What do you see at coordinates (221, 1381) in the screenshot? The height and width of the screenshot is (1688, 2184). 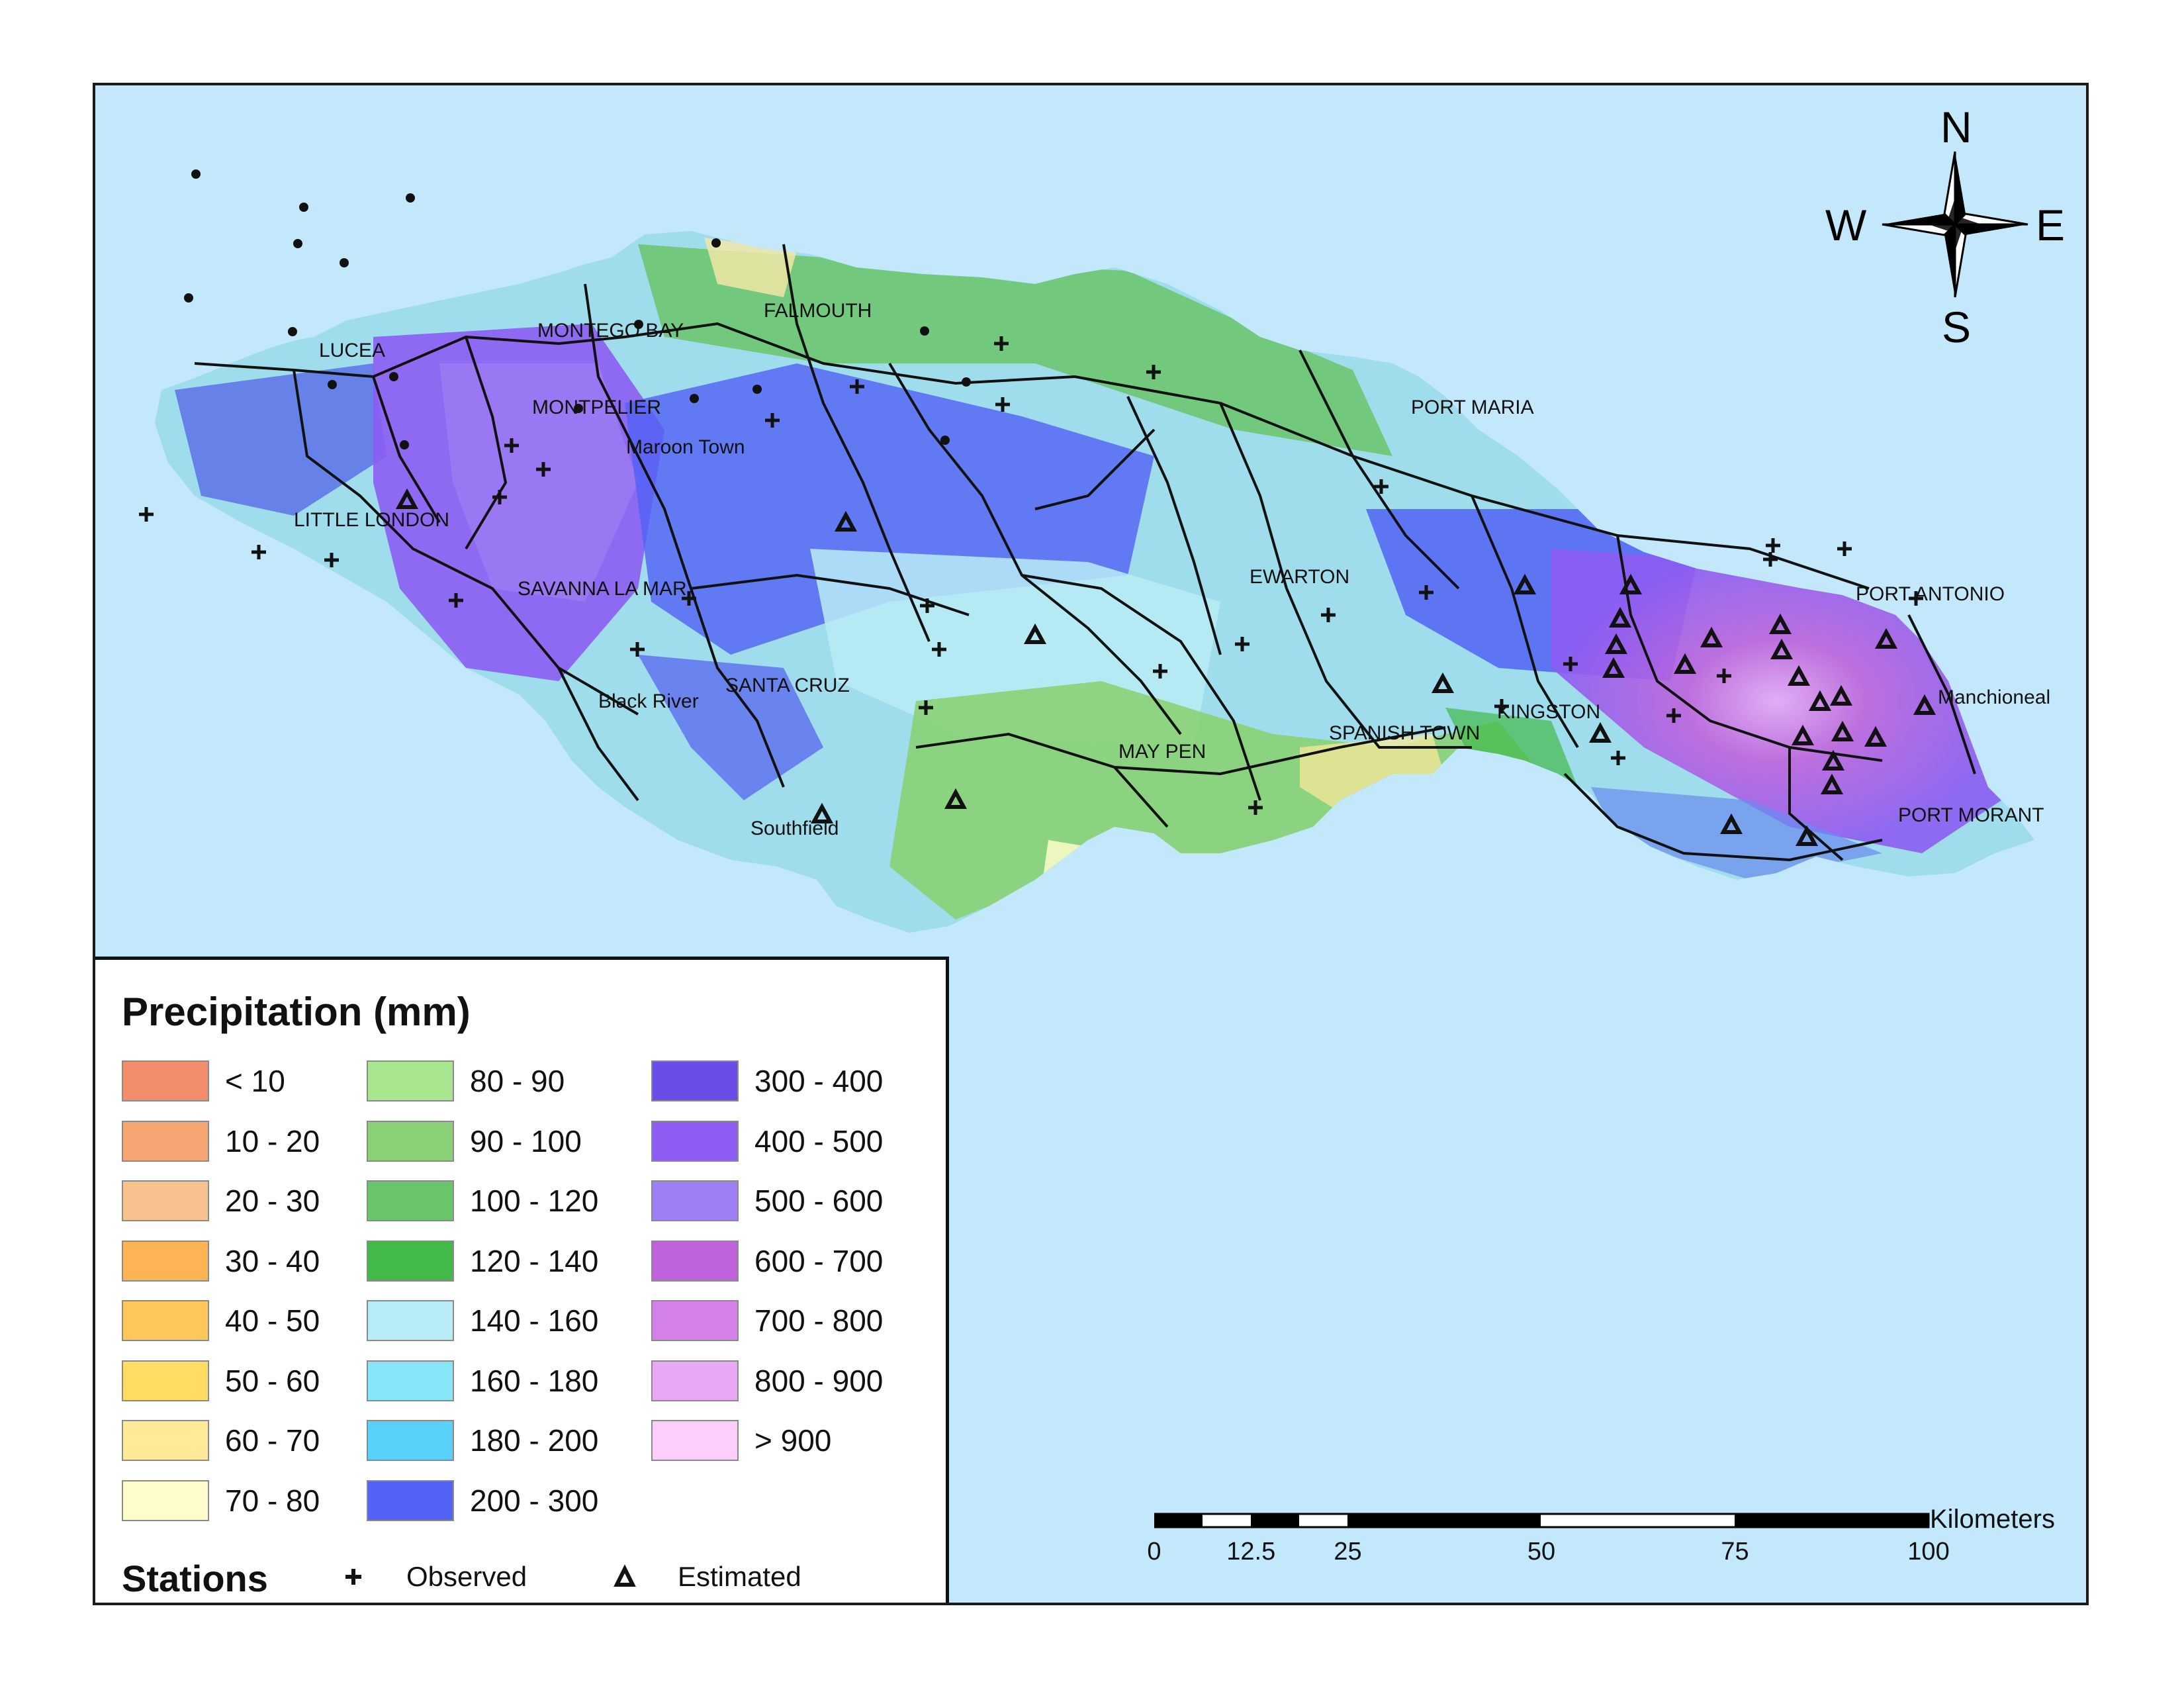 I see `legend-class-item: 50 - 60` at bounding box center [221, 1381].